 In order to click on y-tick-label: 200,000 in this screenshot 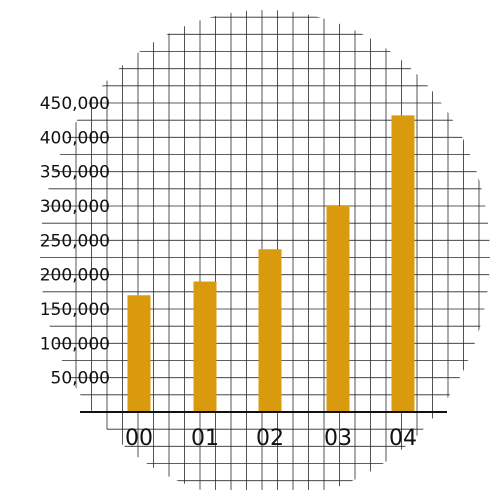, I will do `click(75, 276)`.